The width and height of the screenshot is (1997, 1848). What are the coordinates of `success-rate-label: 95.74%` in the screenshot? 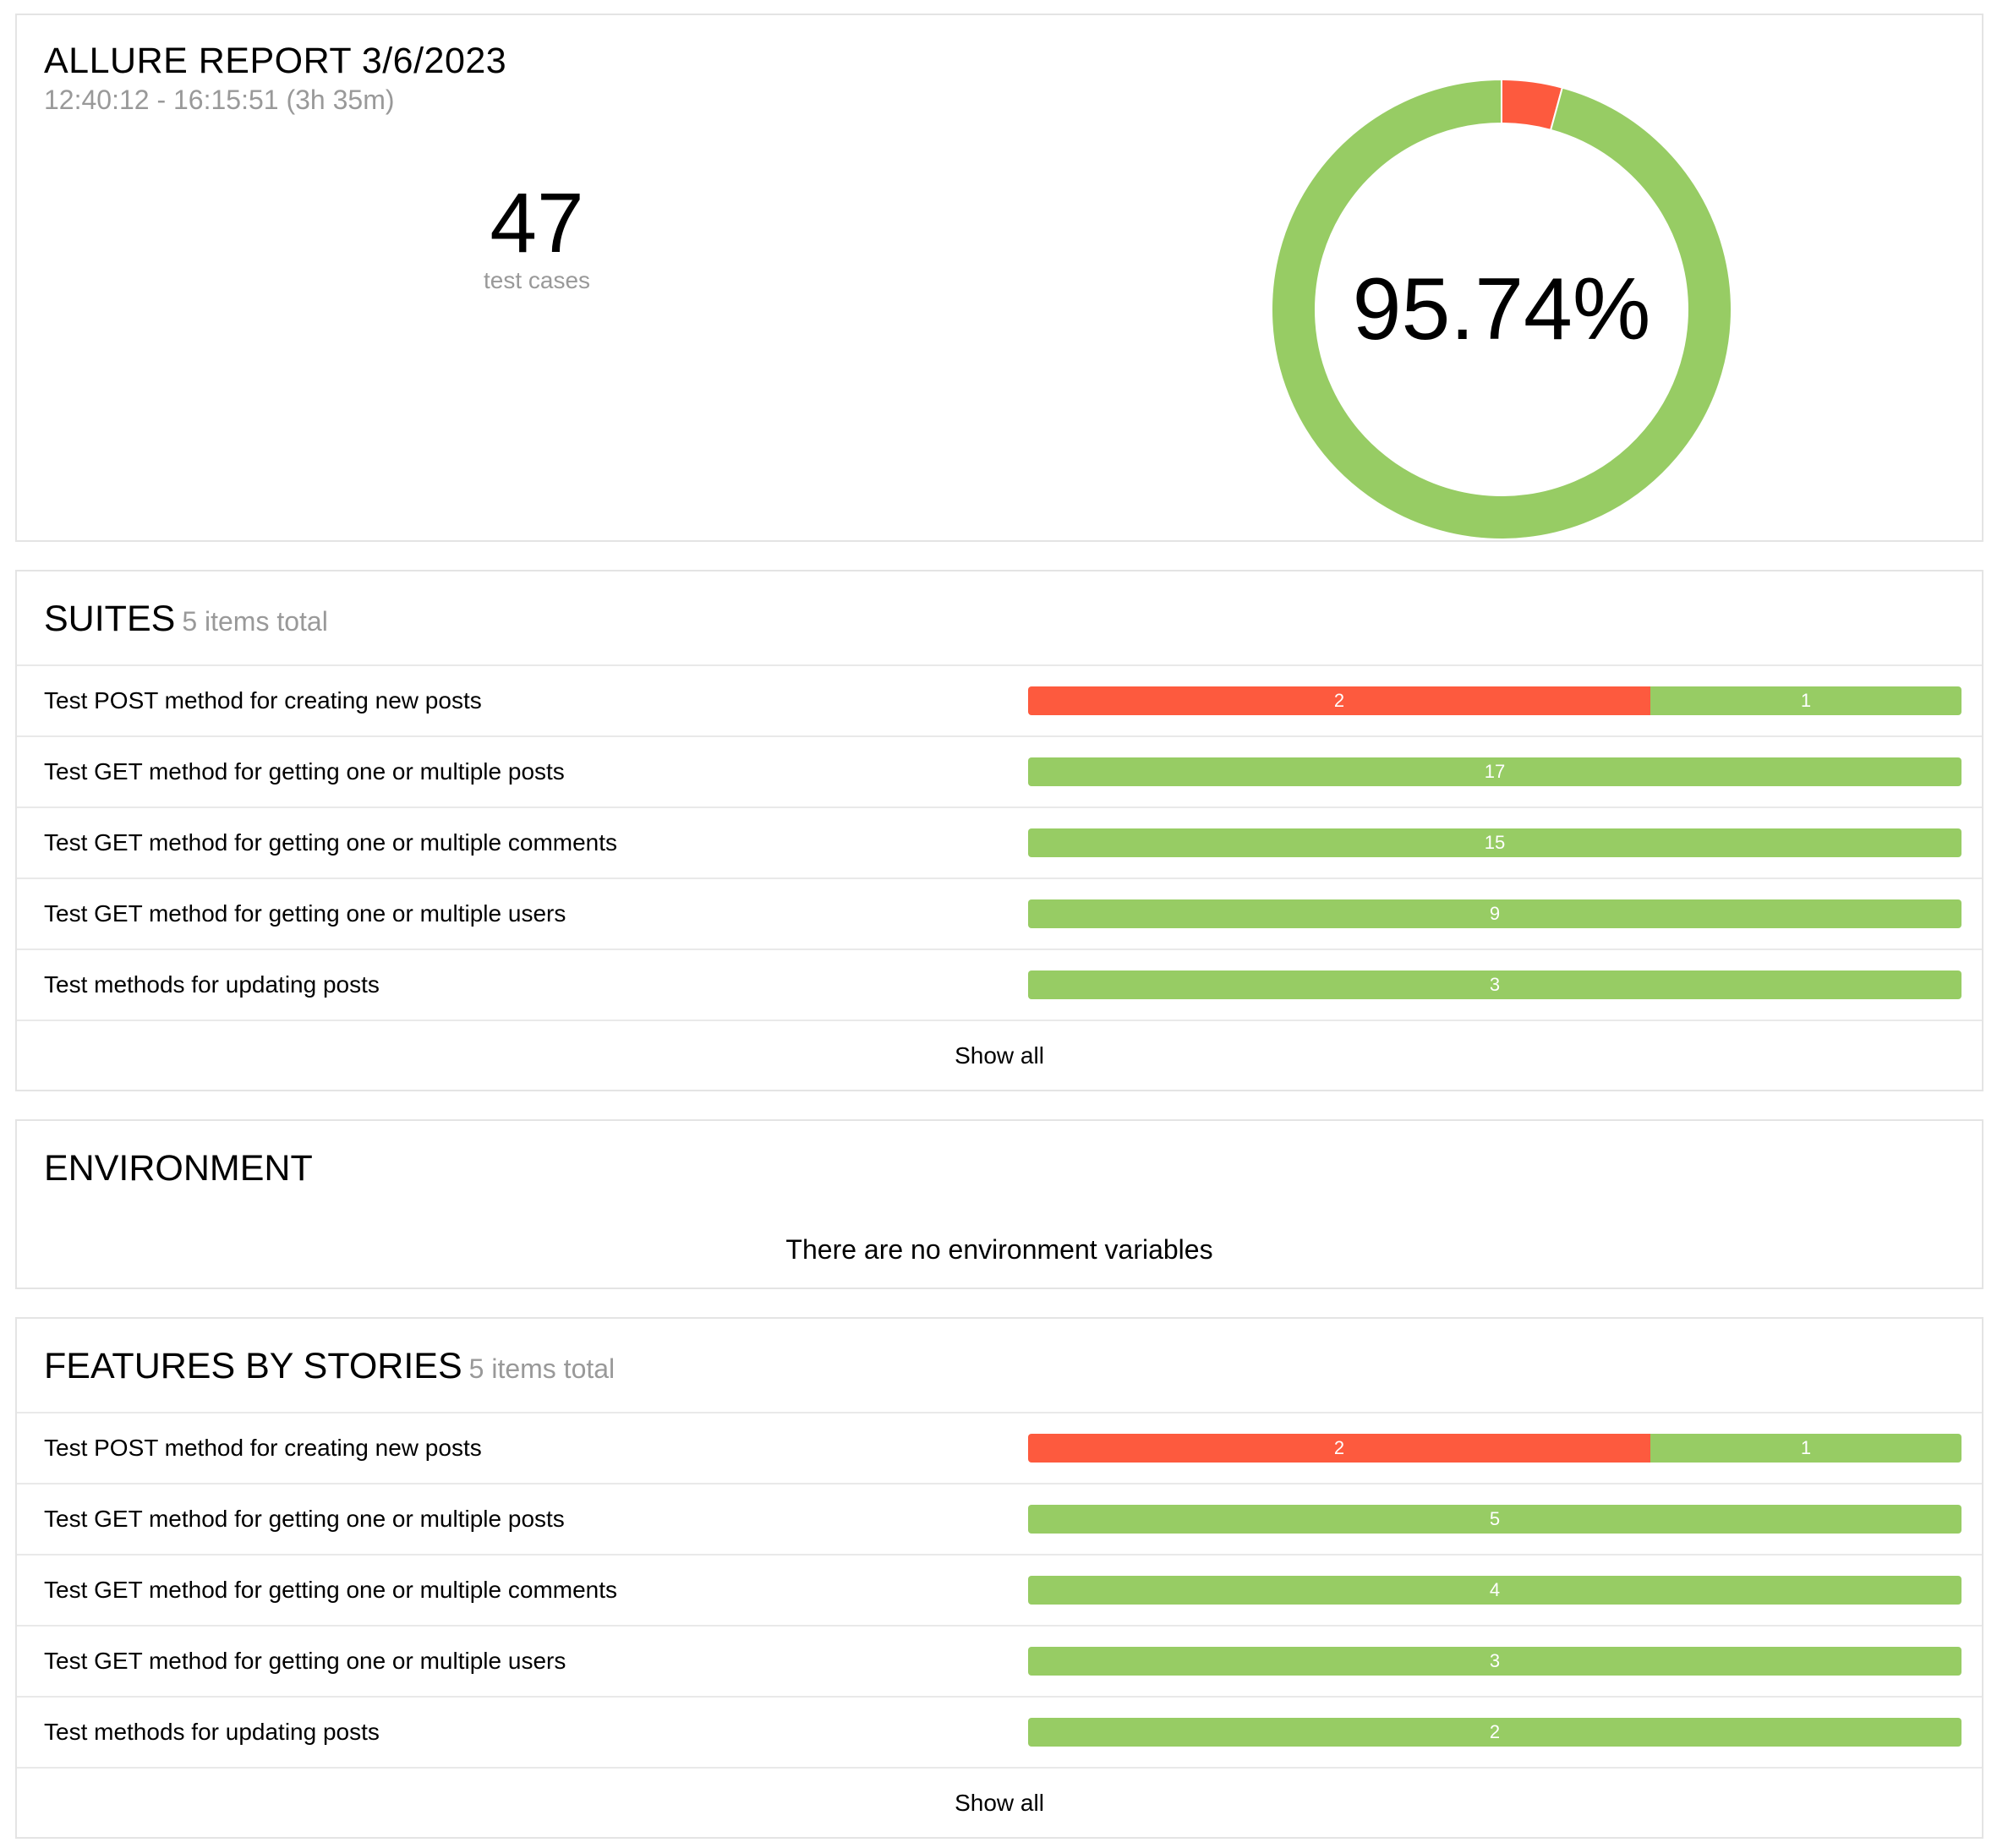 It's located at (1502, 309).